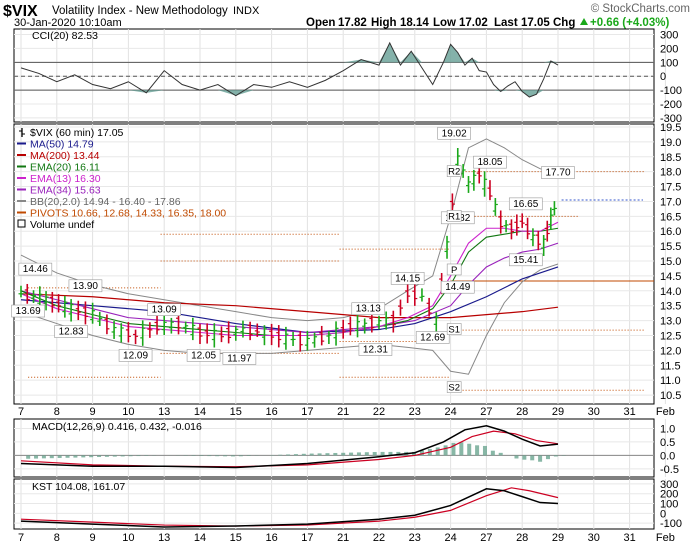  Describe the element at coordinates (670, 247) in the screenshot. I see `price-y-tick-label: 15.5` at that location.